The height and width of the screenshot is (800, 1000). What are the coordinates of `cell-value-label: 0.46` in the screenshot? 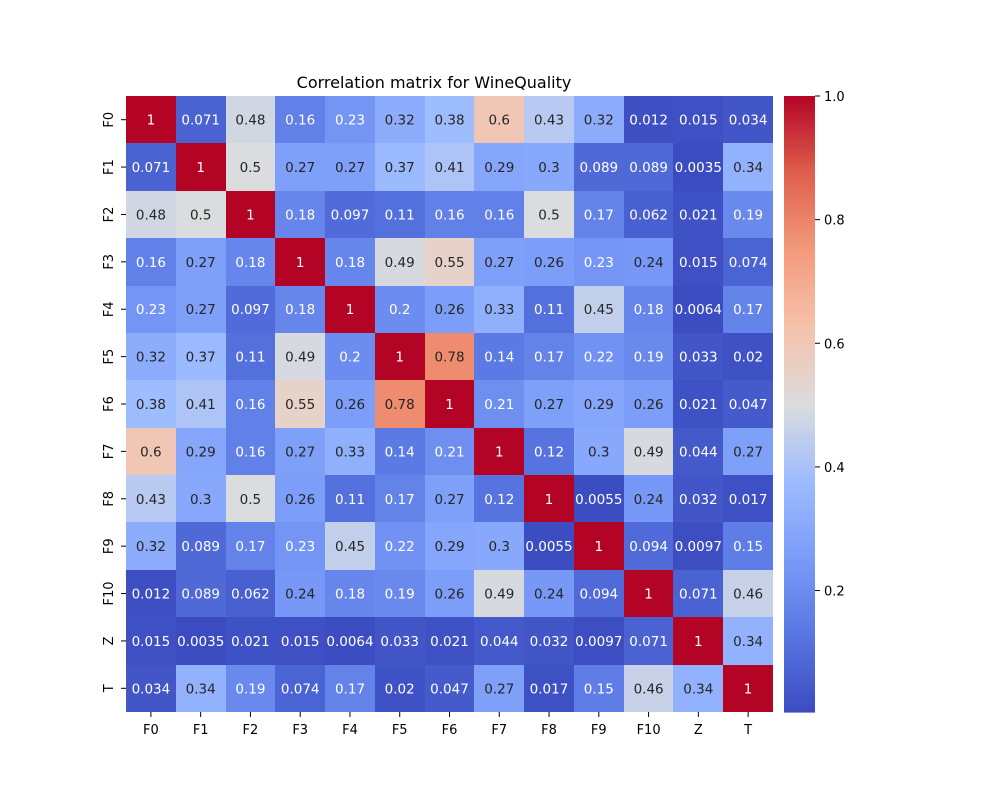 It's located at (649, 689).